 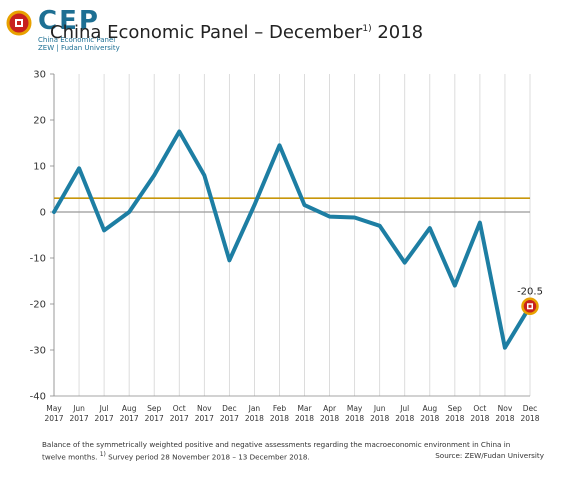 I want to click on title-year: 2018, so click(x=397, y=32).